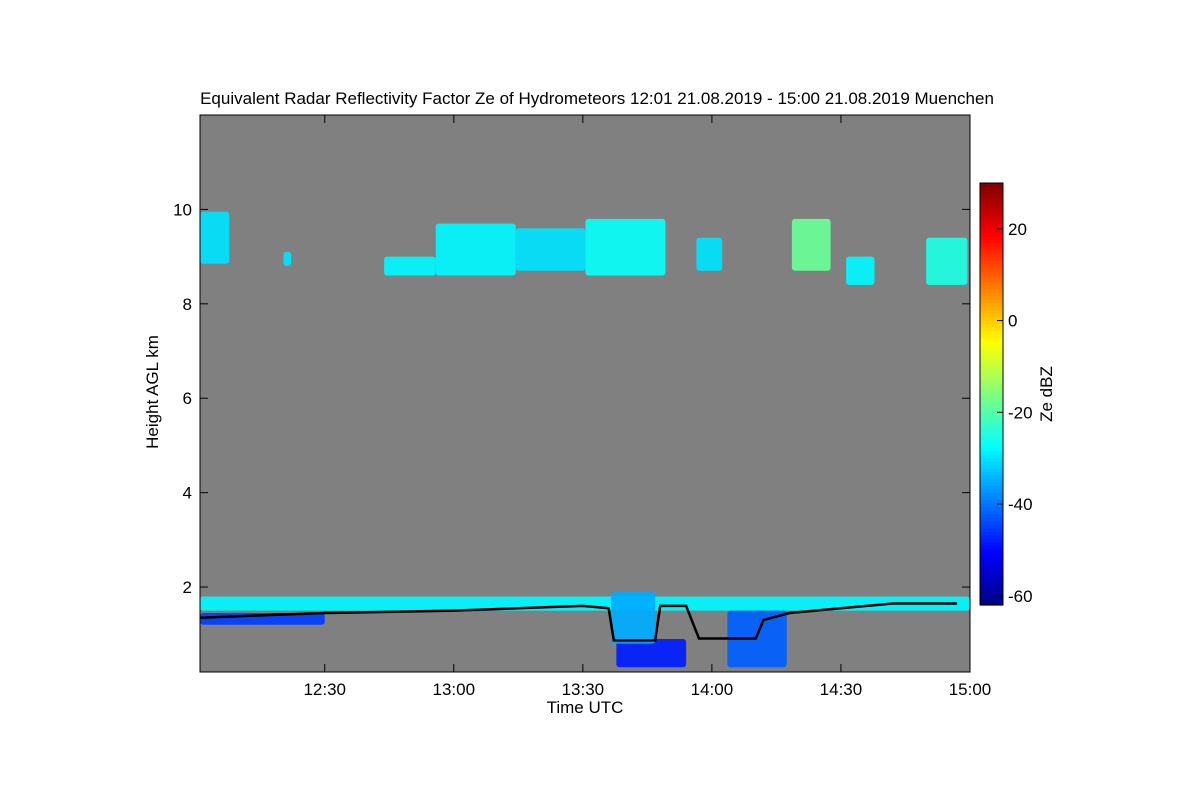  I want to click on x-tick-label: 14:00, so click(712, 689).